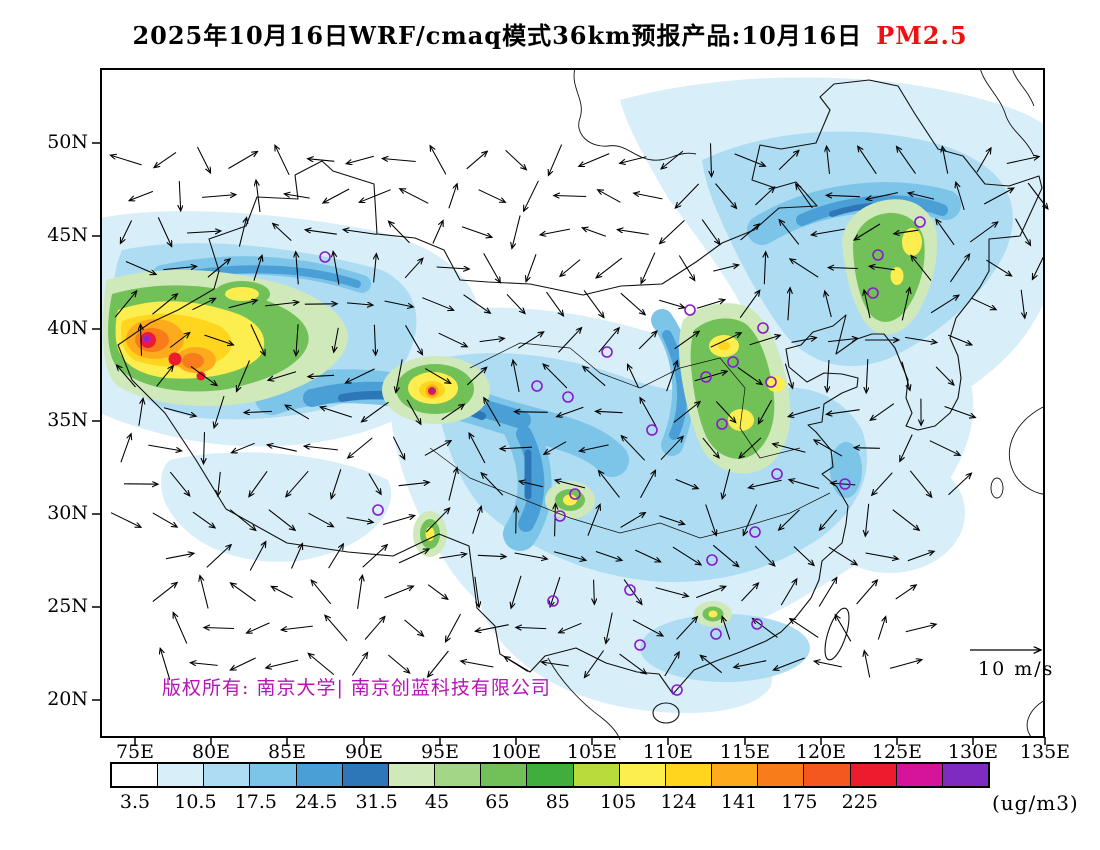  I want to click on colorbar-tick-label: 17.5, so click(255, 802).